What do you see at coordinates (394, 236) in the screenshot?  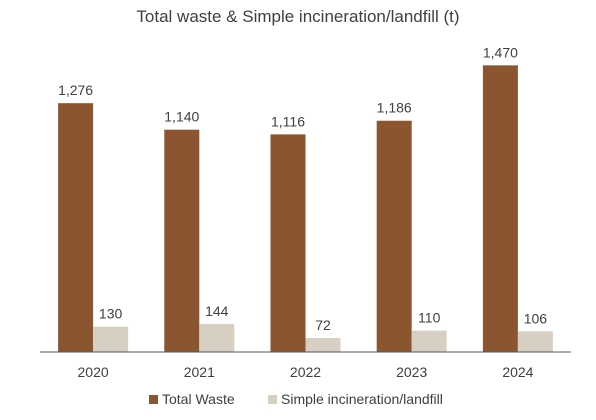 I see `bar-total-waste-2023` at bounding box center [394, 236].